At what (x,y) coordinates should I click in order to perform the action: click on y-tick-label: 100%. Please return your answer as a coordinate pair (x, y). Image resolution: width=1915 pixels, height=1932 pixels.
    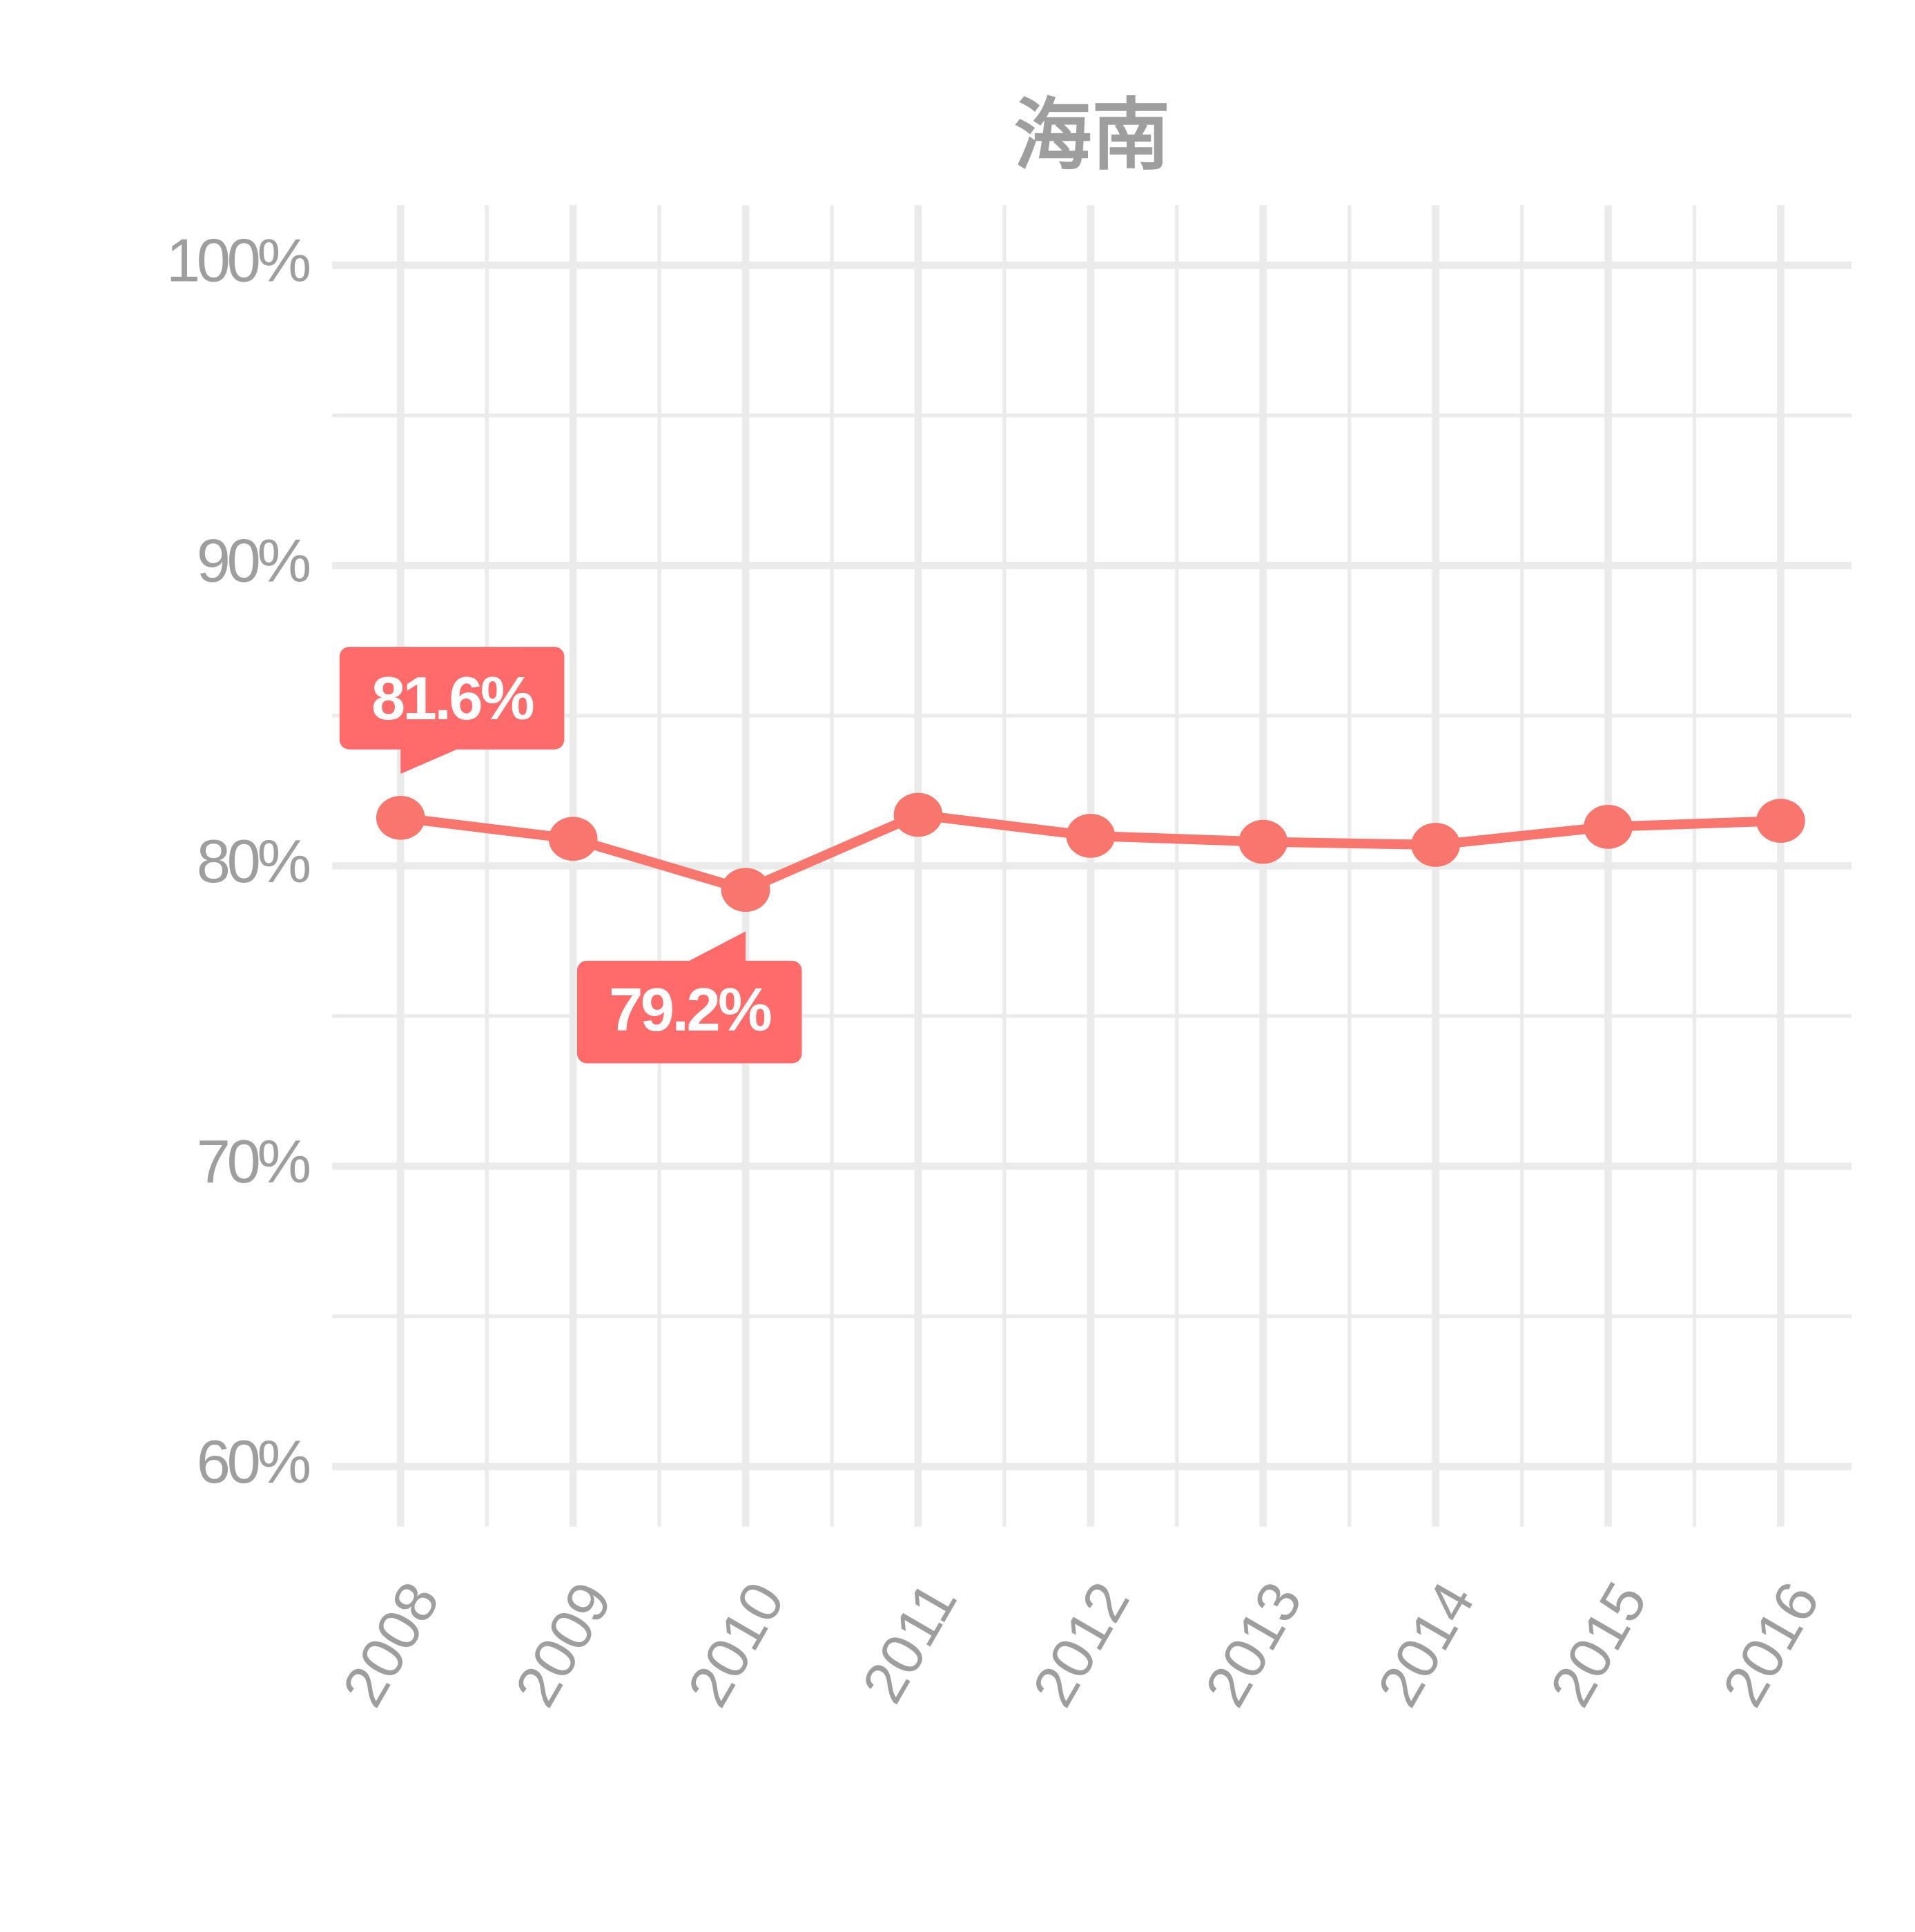
    Looking at the image, I should click on (238, 260).